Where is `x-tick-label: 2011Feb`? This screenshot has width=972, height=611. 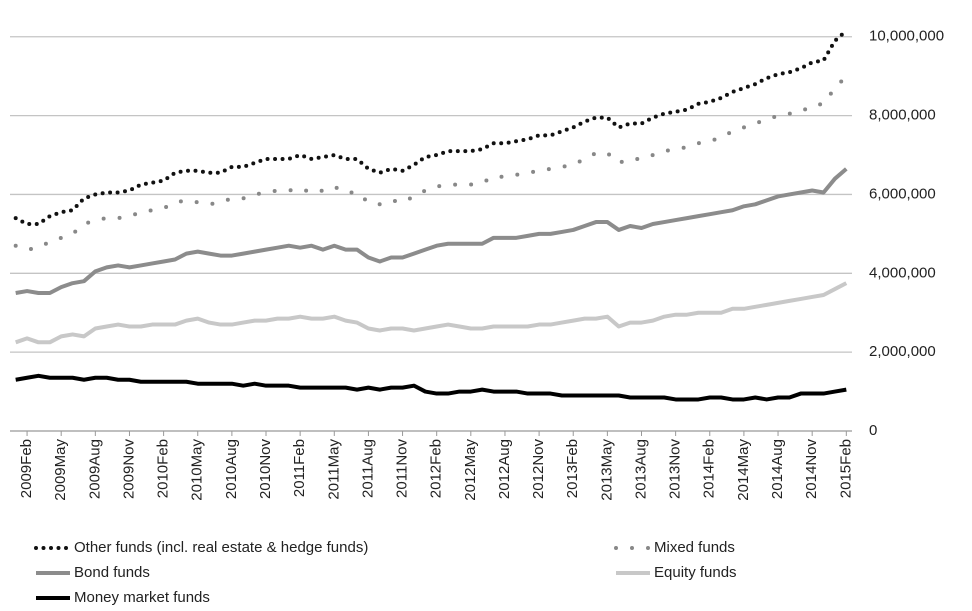 x-tick-label: 2011Feb is located at coordinates (299, 468).